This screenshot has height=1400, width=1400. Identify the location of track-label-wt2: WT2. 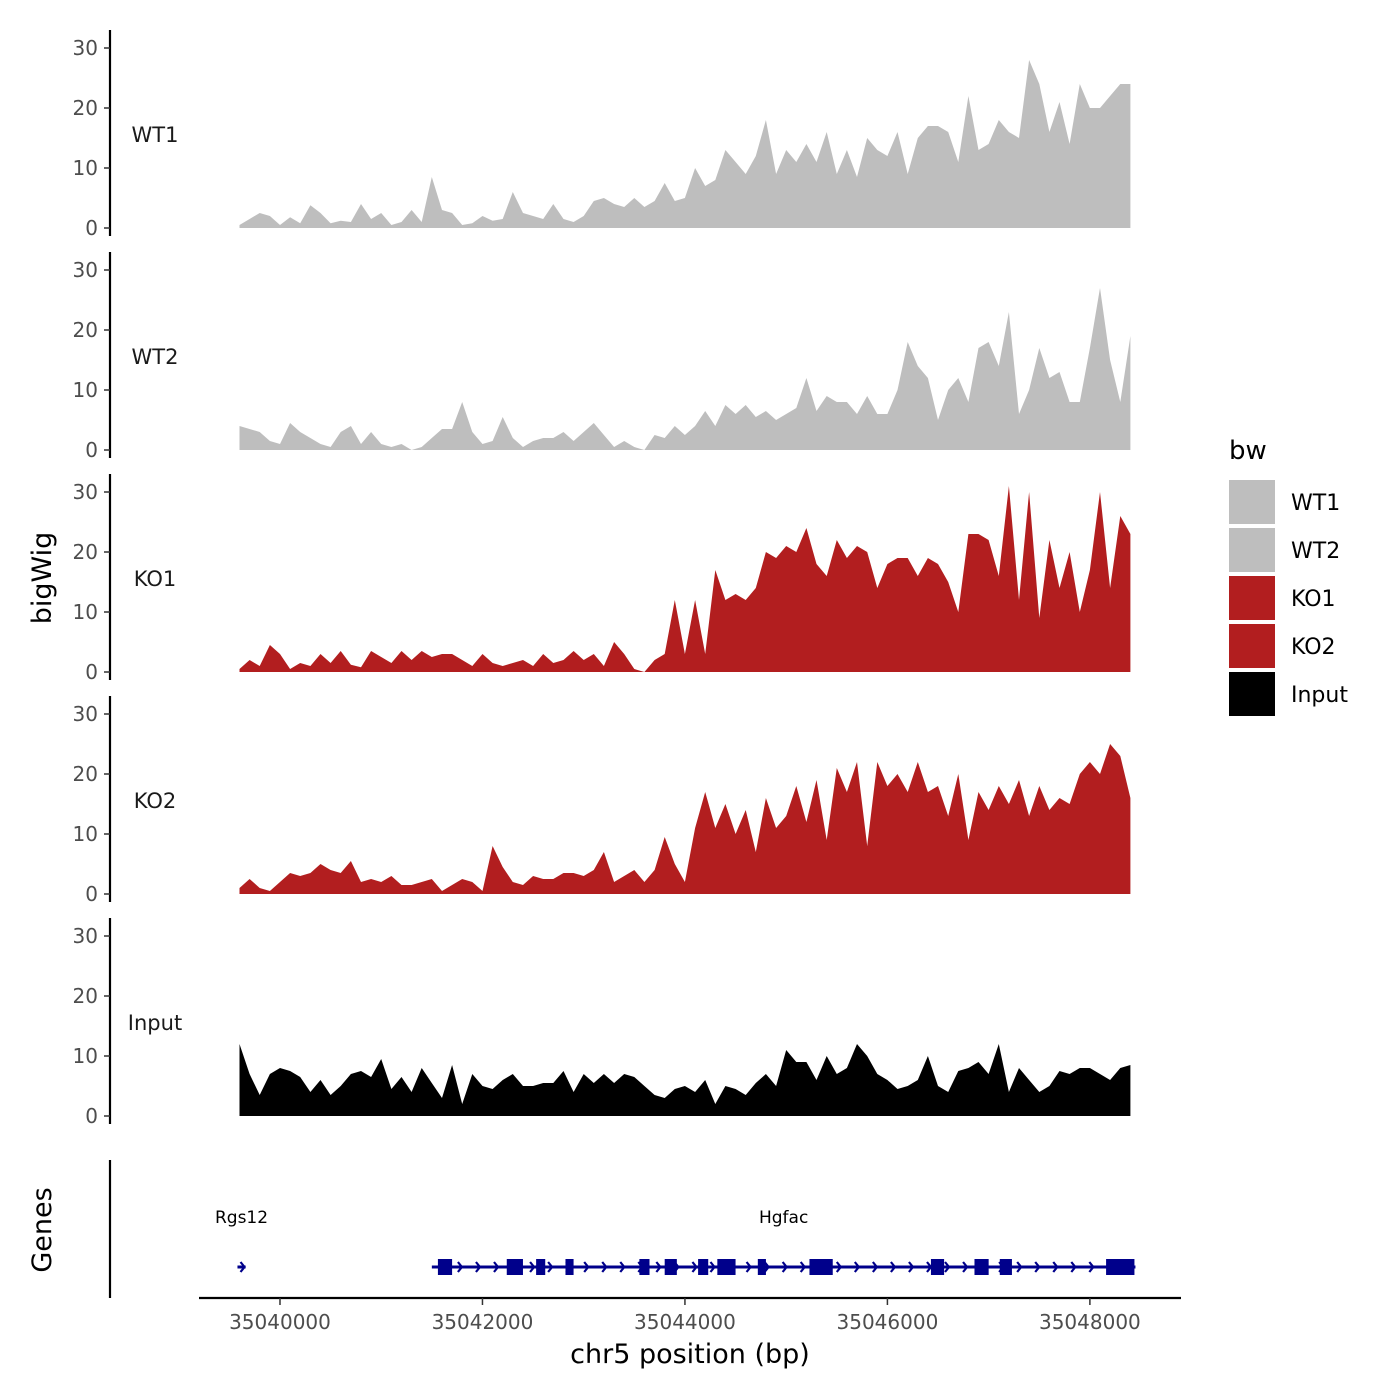
(155, 357).